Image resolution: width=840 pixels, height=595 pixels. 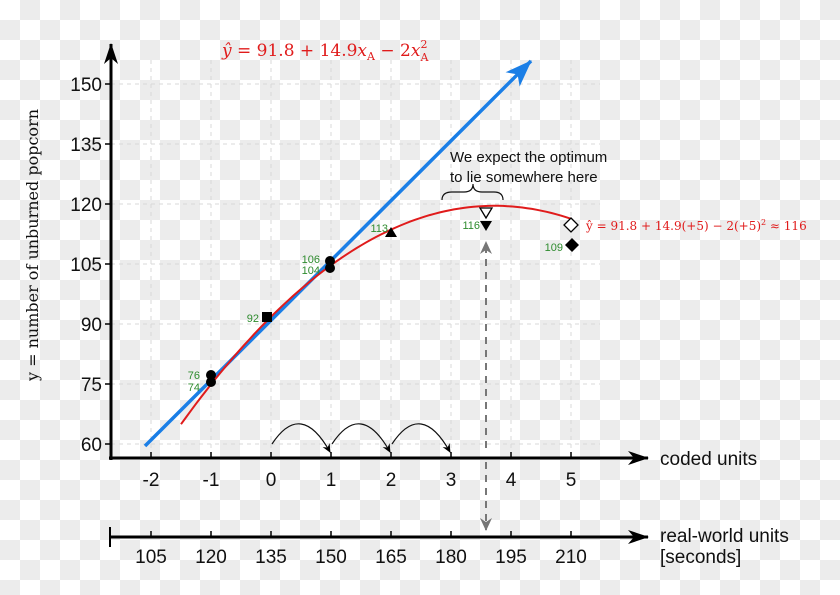 What do you see at coordinates (451, 480) in the screenshot?
I see `svg-text: 3` at bounding box center [451, 480].